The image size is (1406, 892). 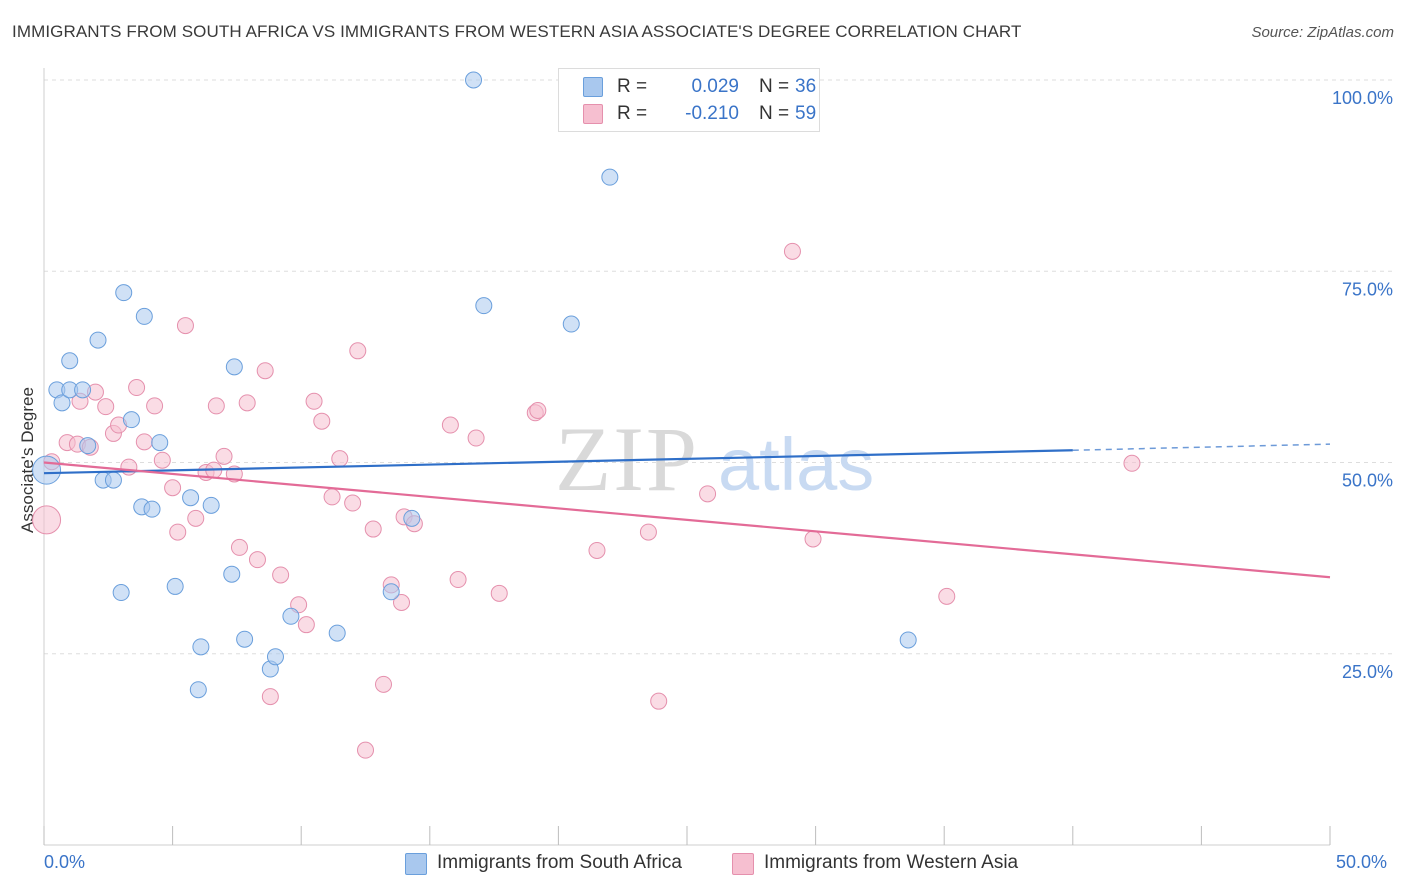 What do you see at coordinates (1362, 385) in the screenshot?
I see `y-tick-labels: 25.0% 50.0% 75.0% 100.0%` at bounding box center [1362, 385].